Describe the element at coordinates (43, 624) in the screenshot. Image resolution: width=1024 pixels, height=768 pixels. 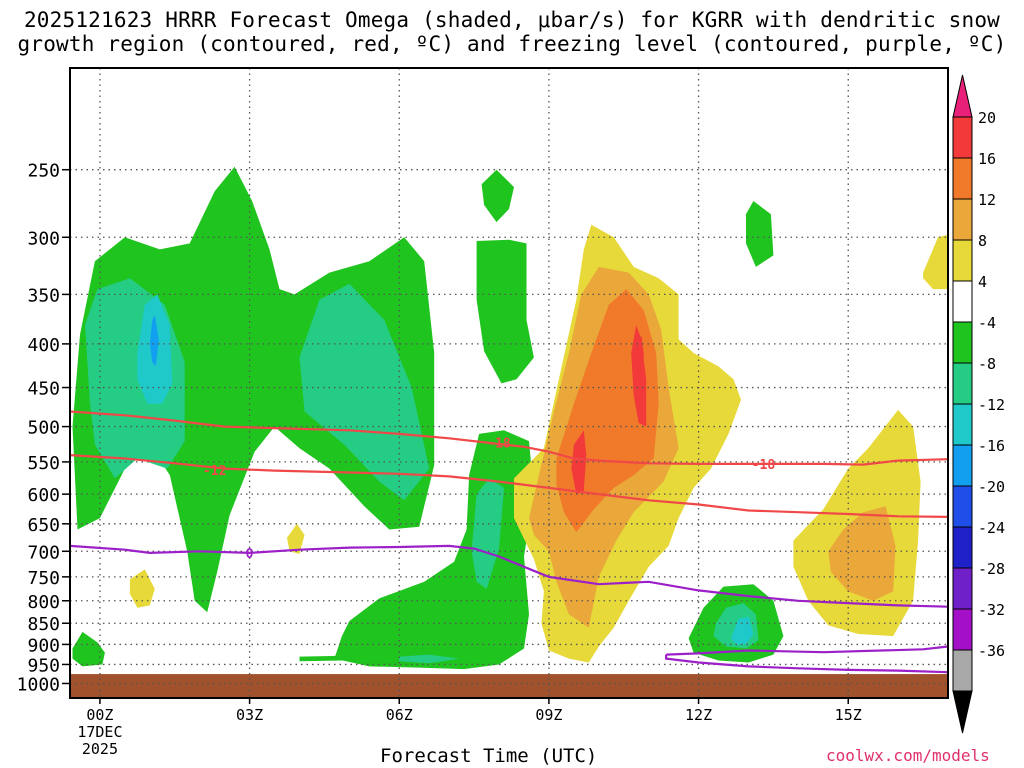
I see `y-tick-label-850: 850` at that location.